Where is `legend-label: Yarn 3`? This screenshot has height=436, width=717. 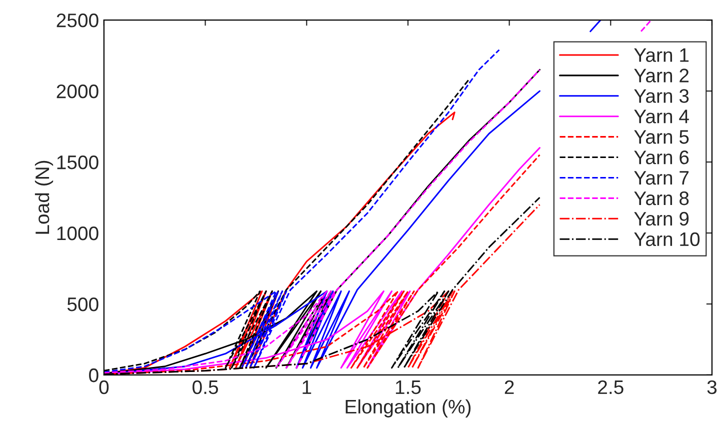 legend-label: Yarn 3 is located at coordinates (661, 96).